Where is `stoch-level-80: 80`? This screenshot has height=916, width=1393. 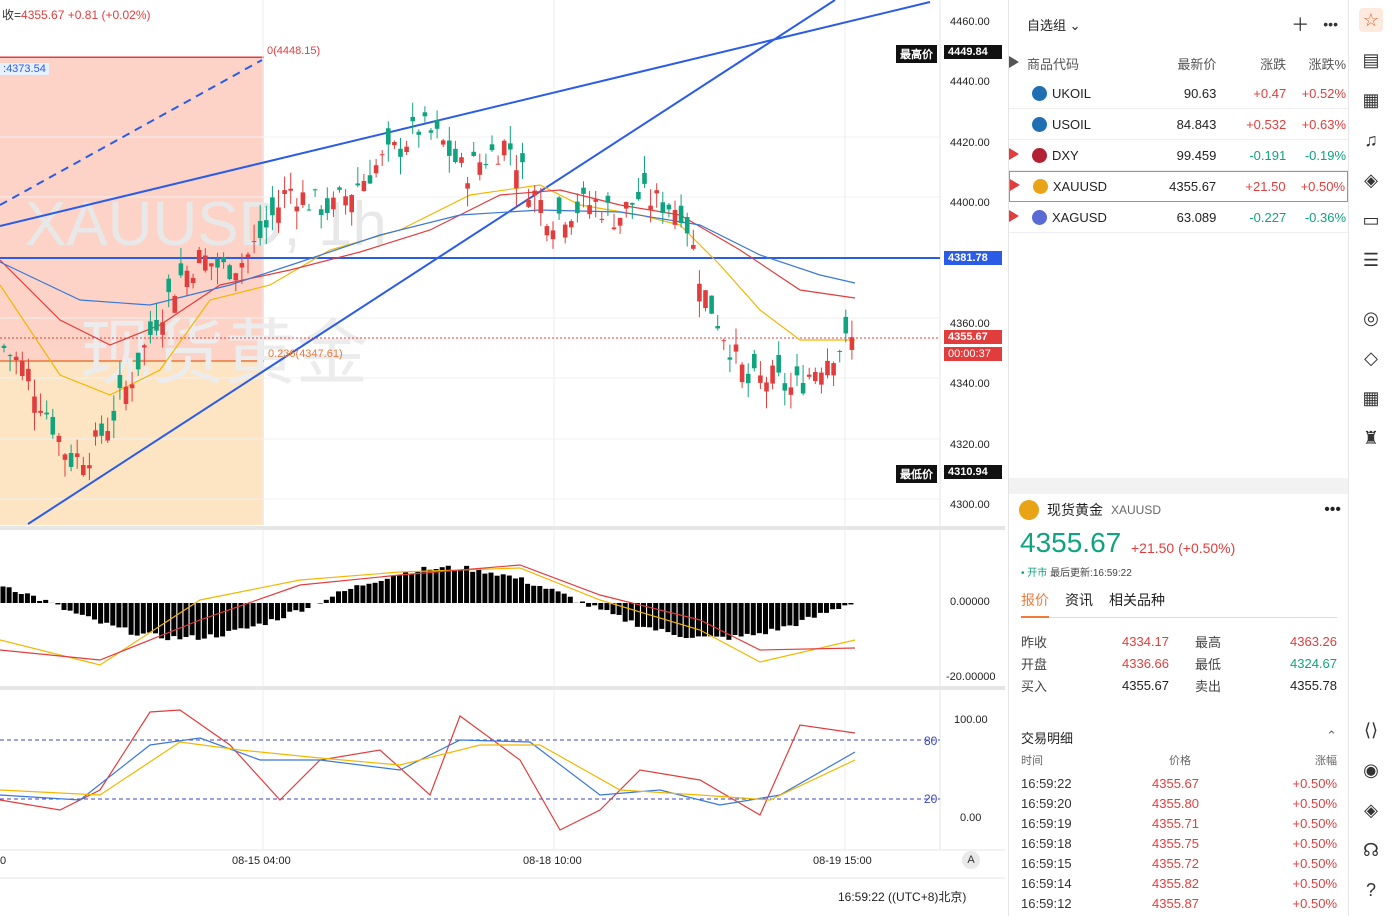 stoch-level-80: 80 is located at coordinates (931, 741).